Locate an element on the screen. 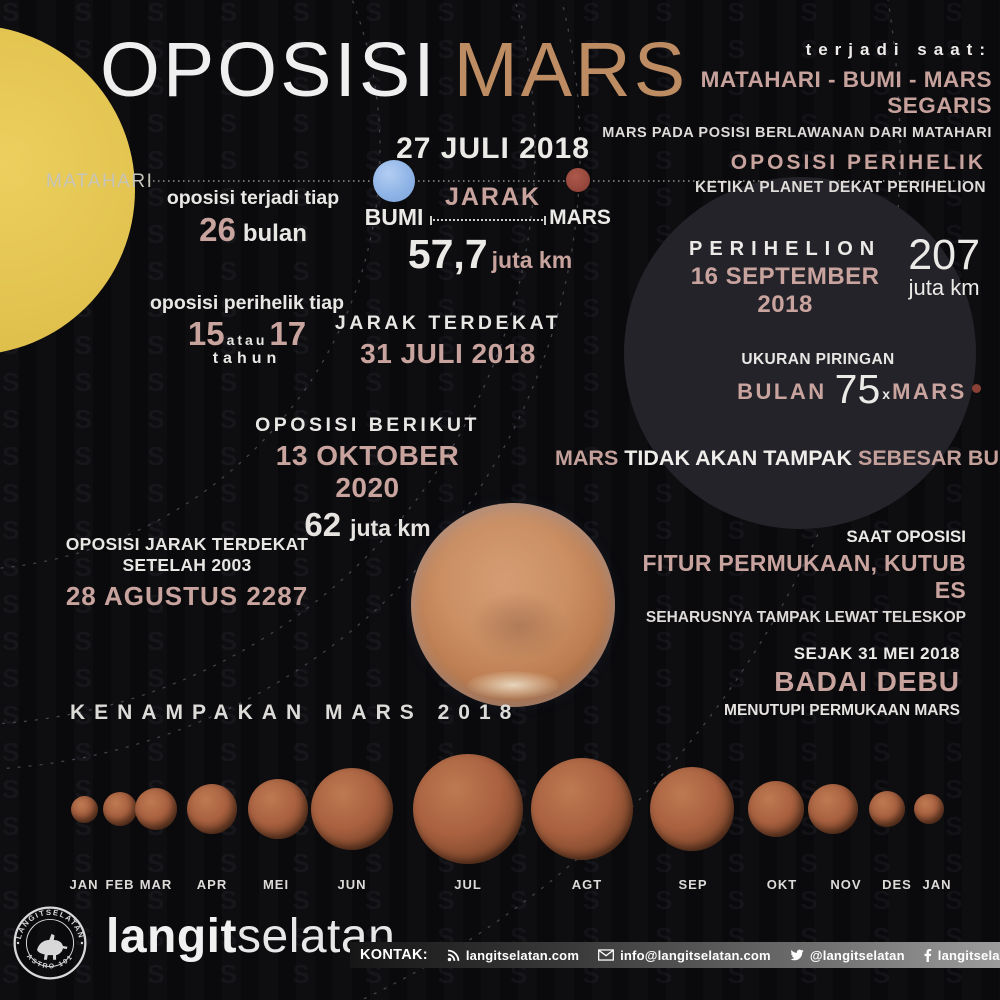 The width and height of the screenshot is (1000, 1000). opposition-cycle-block: oposisi terjadi tiap 26 bulan is located at coordinates (253, 218).